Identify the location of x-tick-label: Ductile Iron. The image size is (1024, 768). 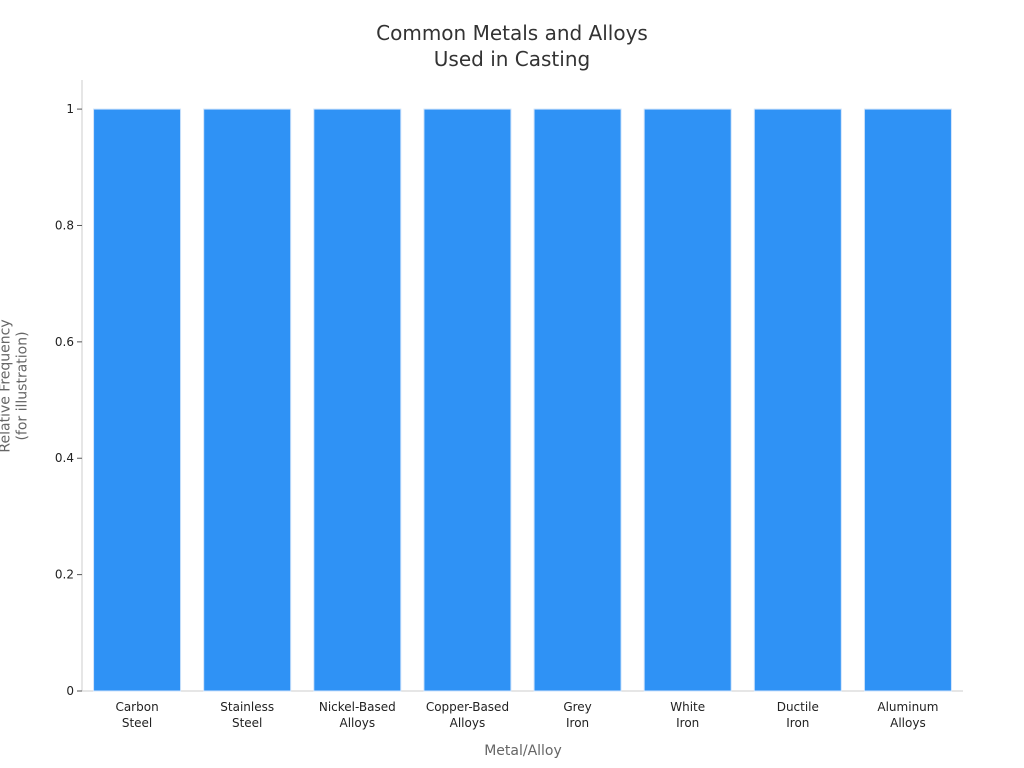
(798, 715).